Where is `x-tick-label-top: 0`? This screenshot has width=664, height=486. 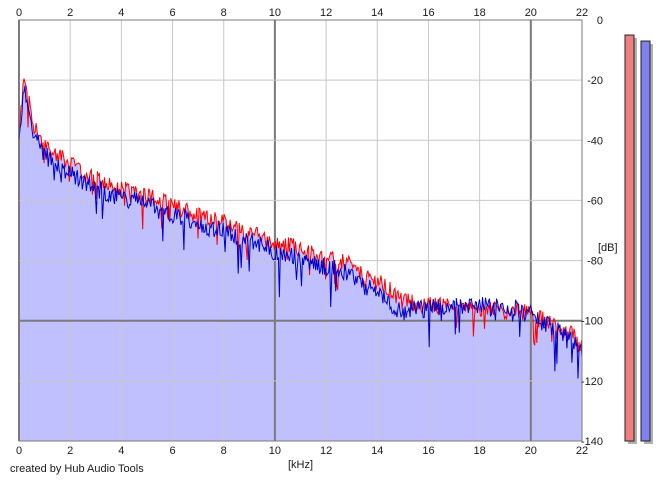
x-tick-label-top: 0 is located at coordinates (19, 13).